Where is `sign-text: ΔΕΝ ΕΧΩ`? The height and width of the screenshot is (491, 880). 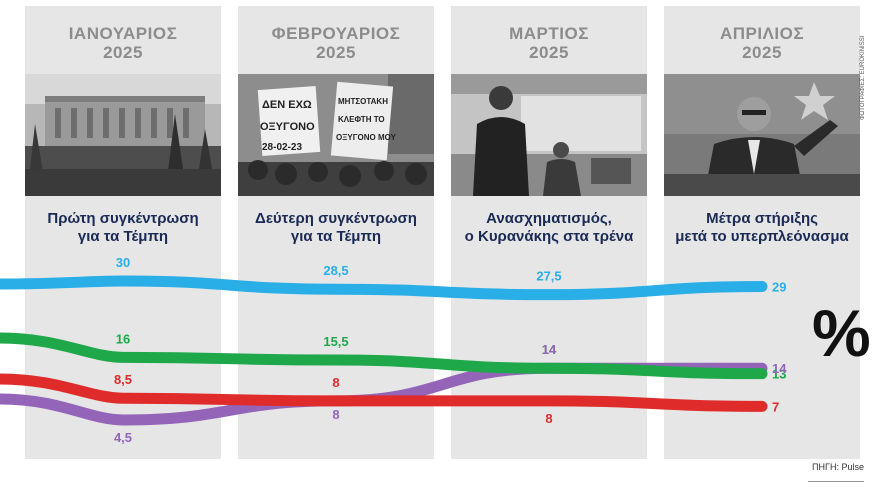
sign-text: ΔΕΝ ΕΧΩ is located at coordinates (287, 105).